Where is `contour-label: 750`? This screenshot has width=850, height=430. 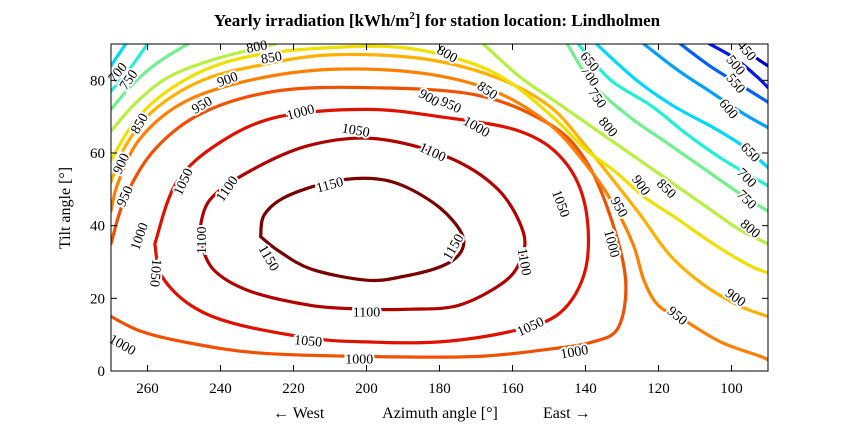
contour-label: 750 is located at coordinates (596, 99).